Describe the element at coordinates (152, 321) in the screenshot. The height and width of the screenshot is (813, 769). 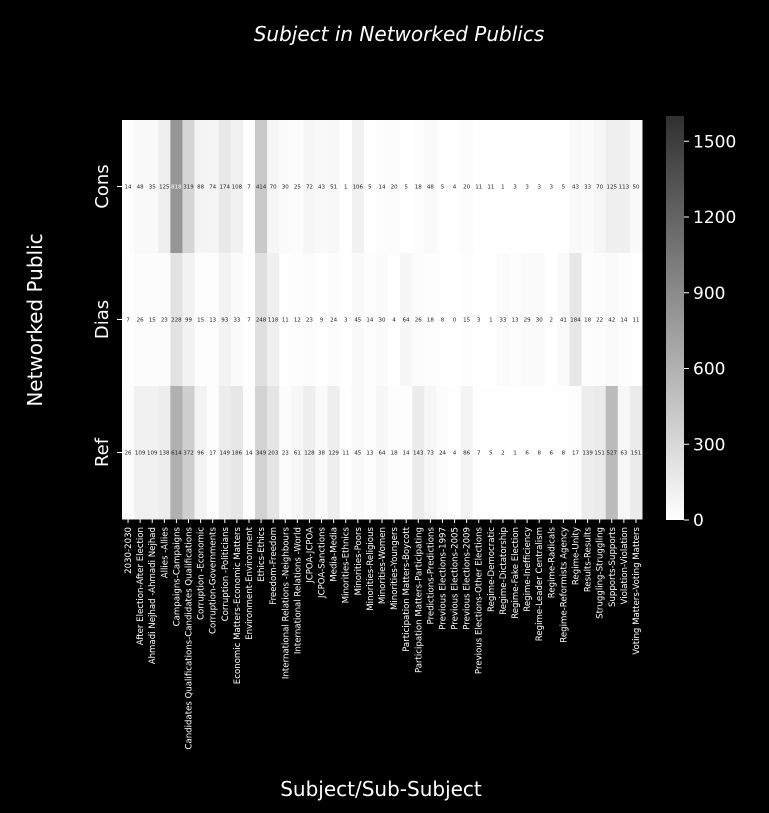
I see `cell-value-label: 15` at that location.